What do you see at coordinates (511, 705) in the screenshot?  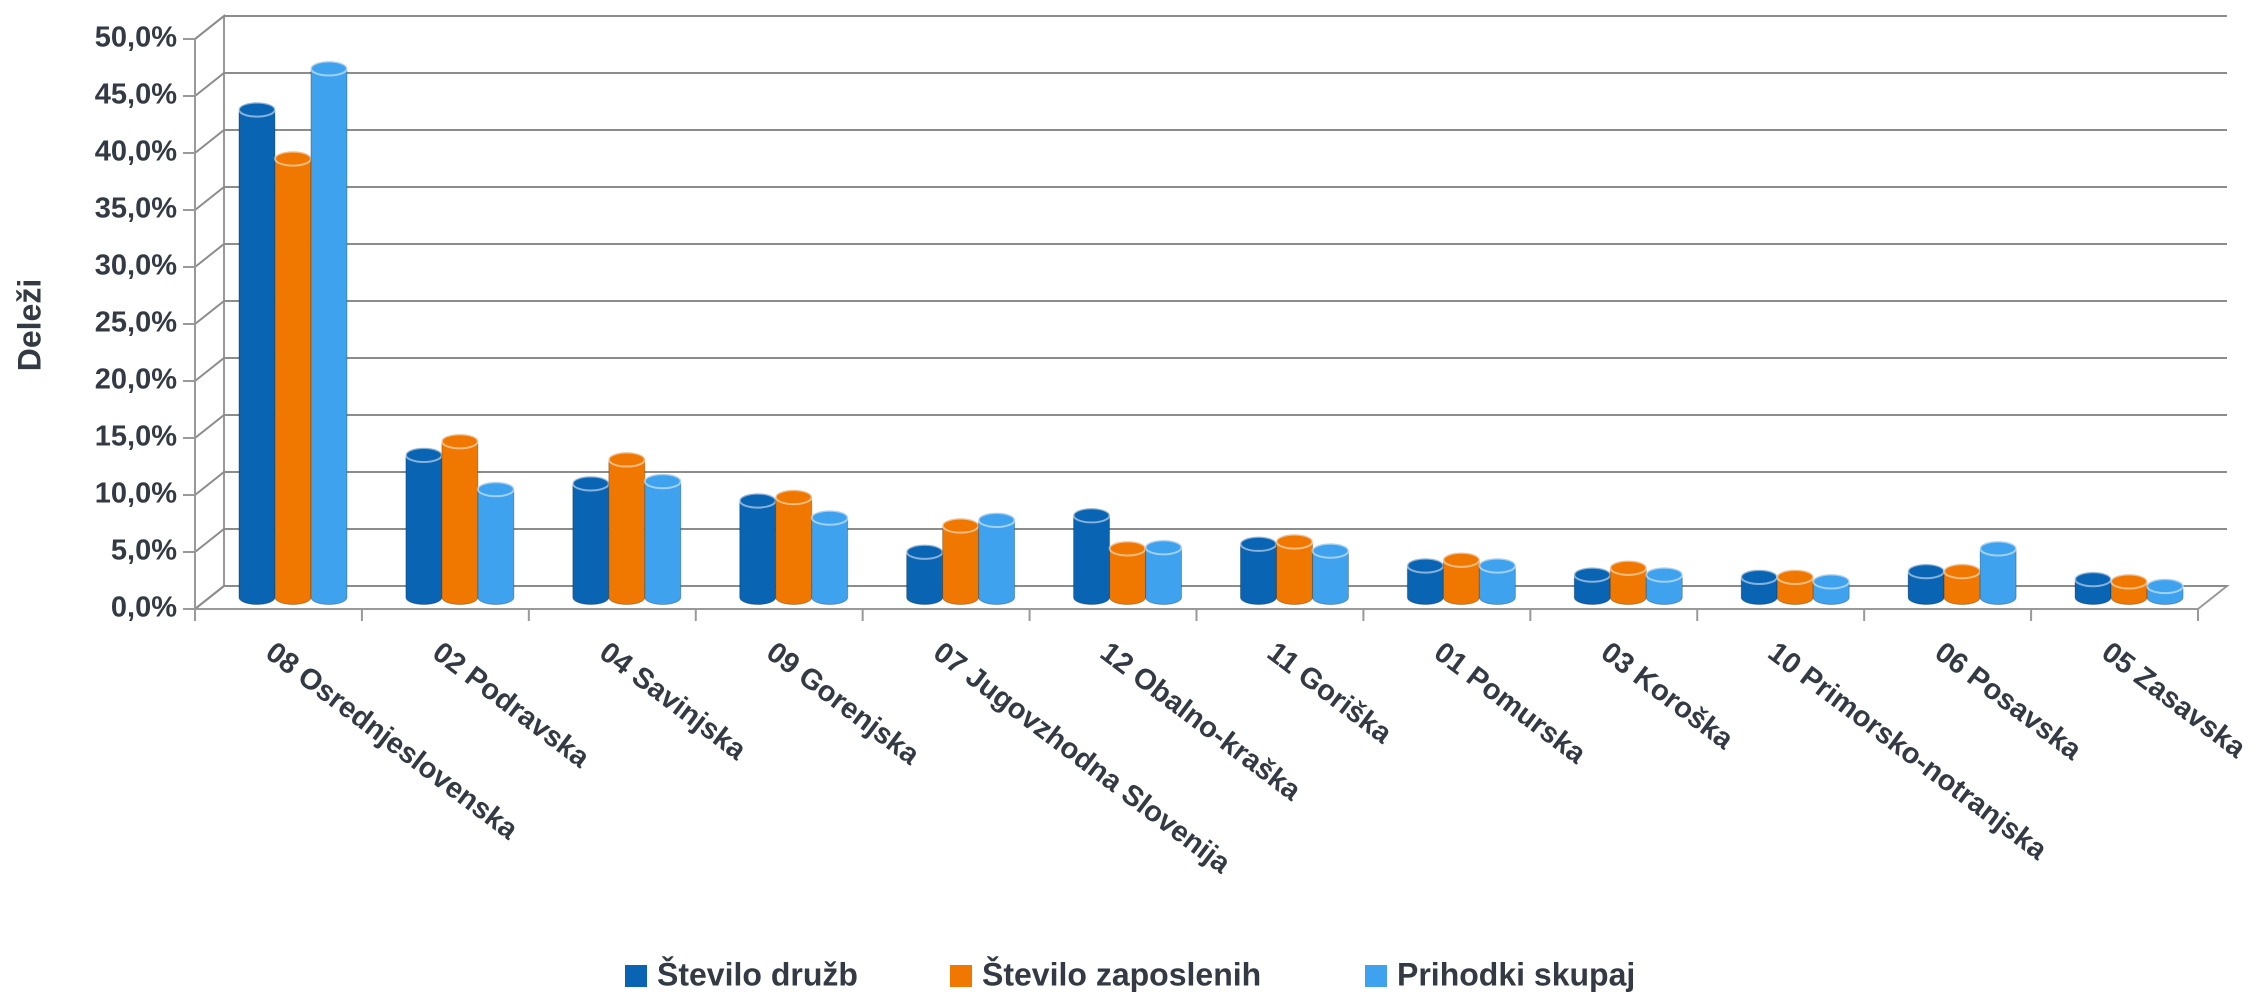 I see `x-tick-label: 02 Podravska` at bounding box center [511, 705].